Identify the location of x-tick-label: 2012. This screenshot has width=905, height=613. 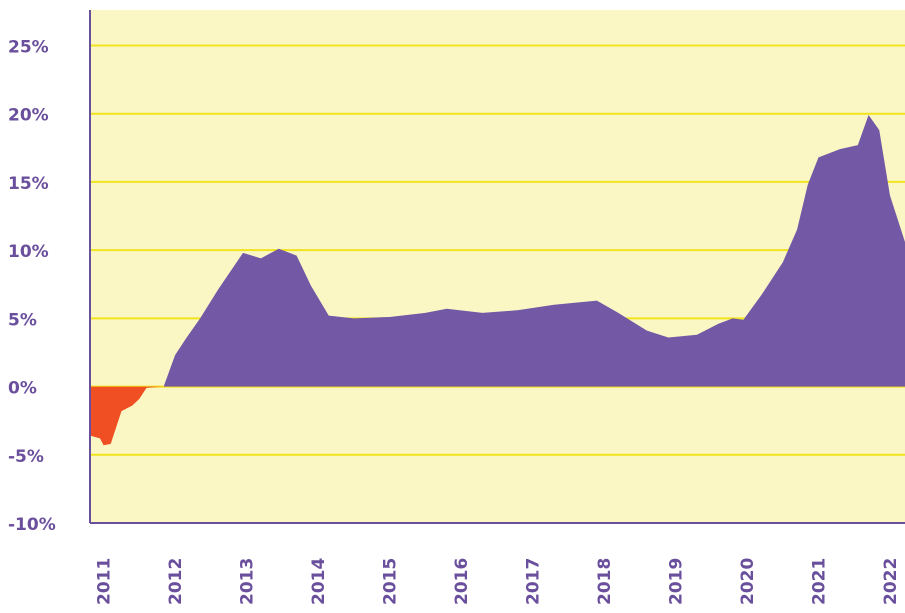
(176, 581).